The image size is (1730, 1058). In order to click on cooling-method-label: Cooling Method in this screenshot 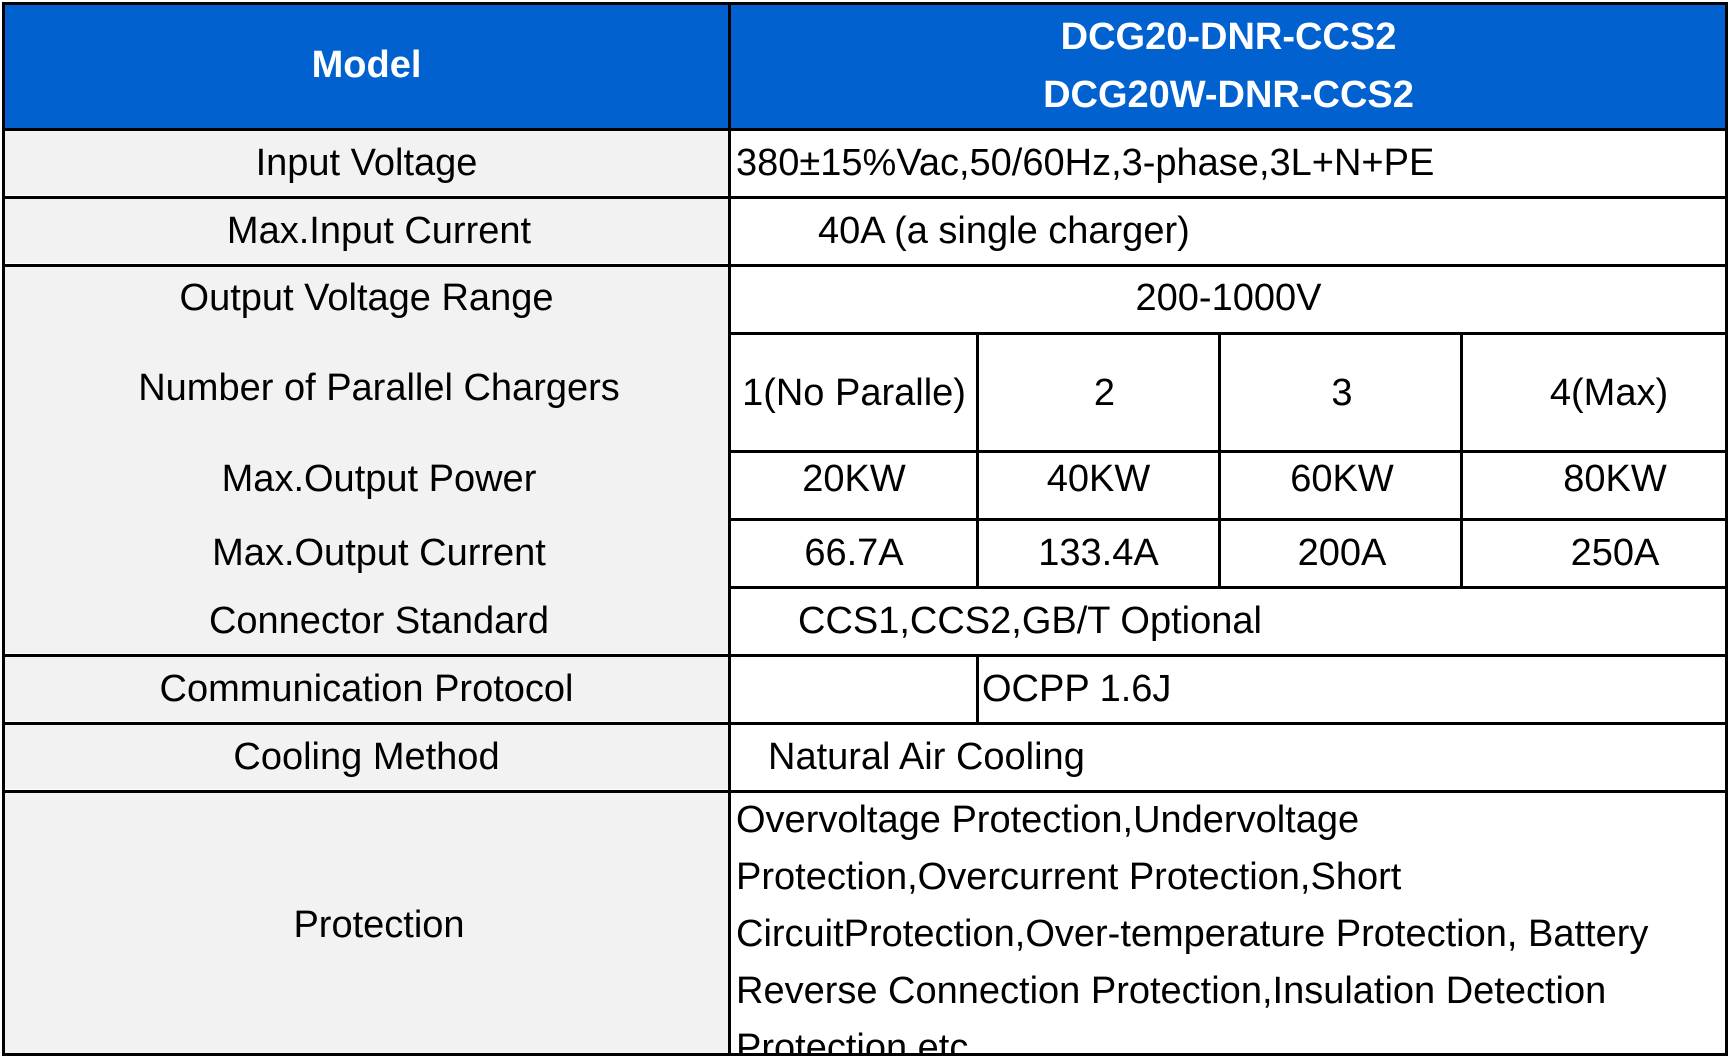, I will do `click(366, 757)`.